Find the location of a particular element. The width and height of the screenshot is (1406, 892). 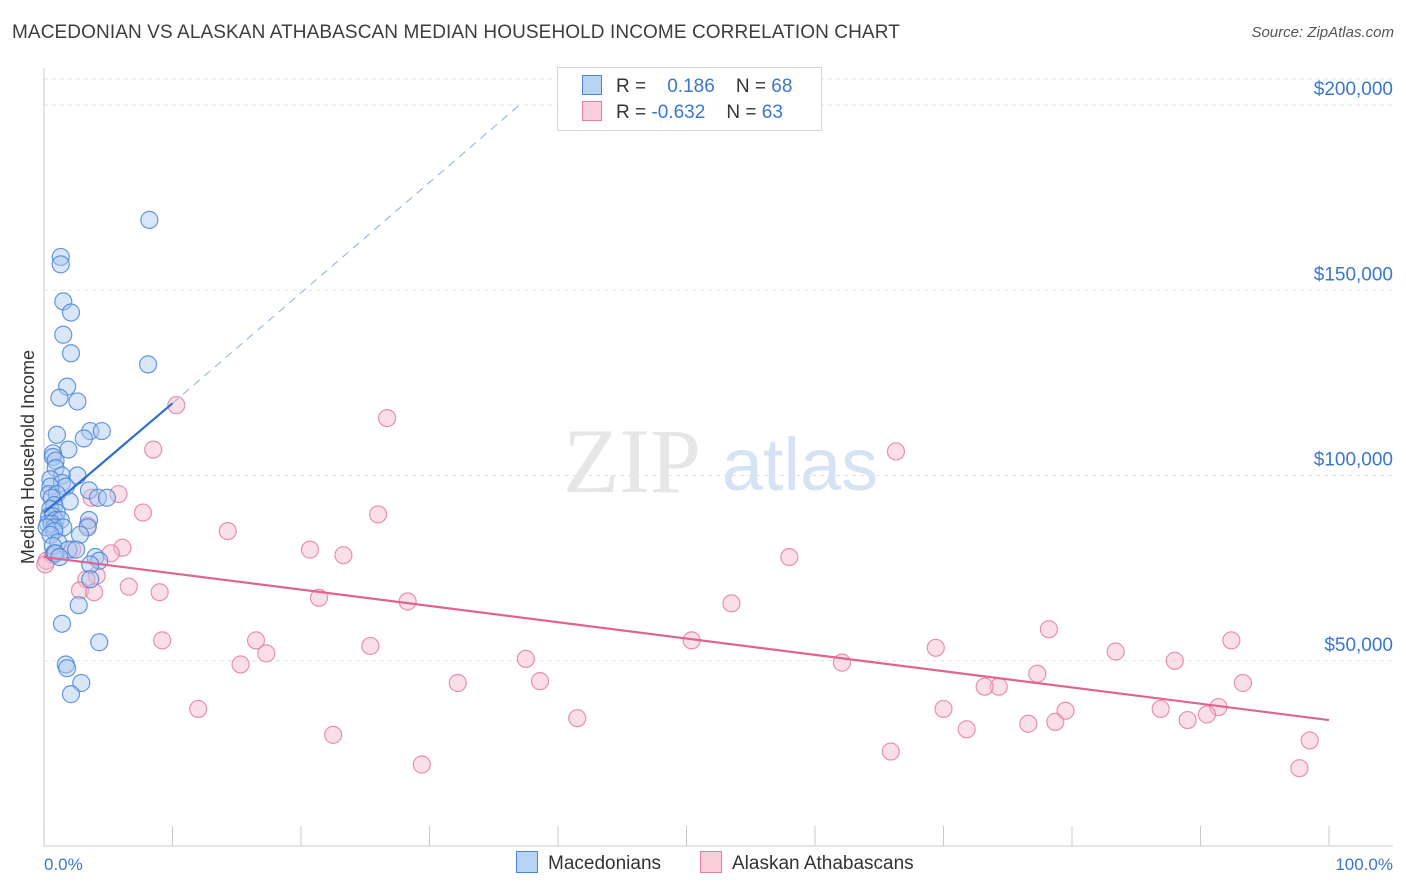

watermark: ZIP atlas is located at coordinates (720, 461).